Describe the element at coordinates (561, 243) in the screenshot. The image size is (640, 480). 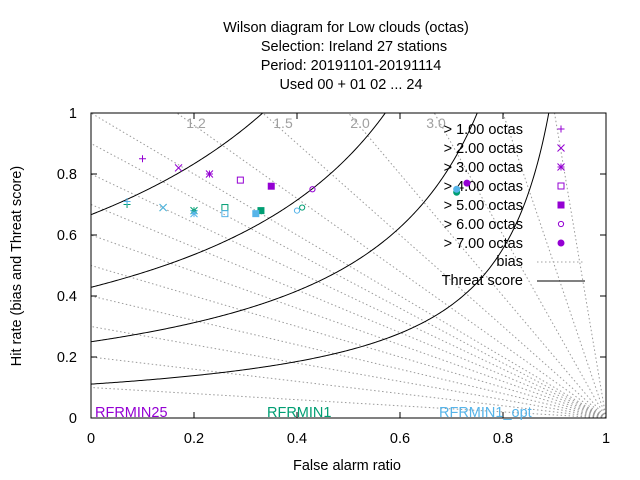
I see `legend-marker-circle-filled` at that location.